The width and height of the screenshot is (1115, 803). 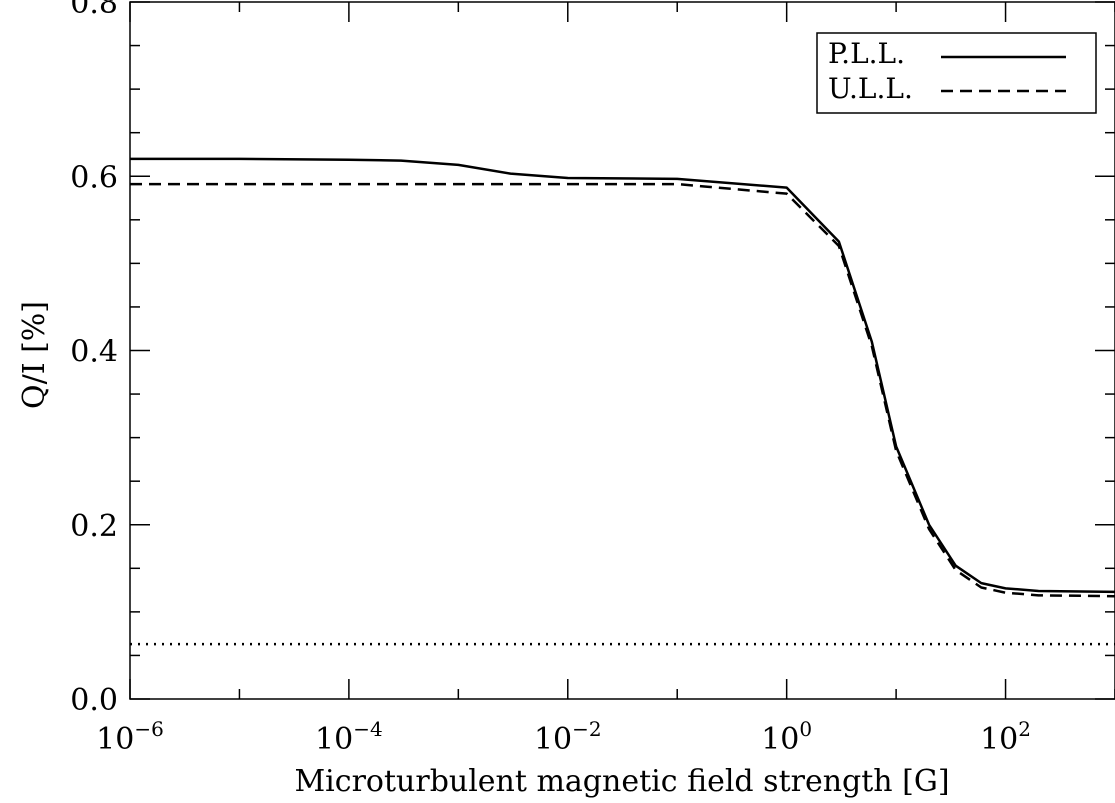 I want to click on y-tick-label: 0.2, so click(x=94, y=526).